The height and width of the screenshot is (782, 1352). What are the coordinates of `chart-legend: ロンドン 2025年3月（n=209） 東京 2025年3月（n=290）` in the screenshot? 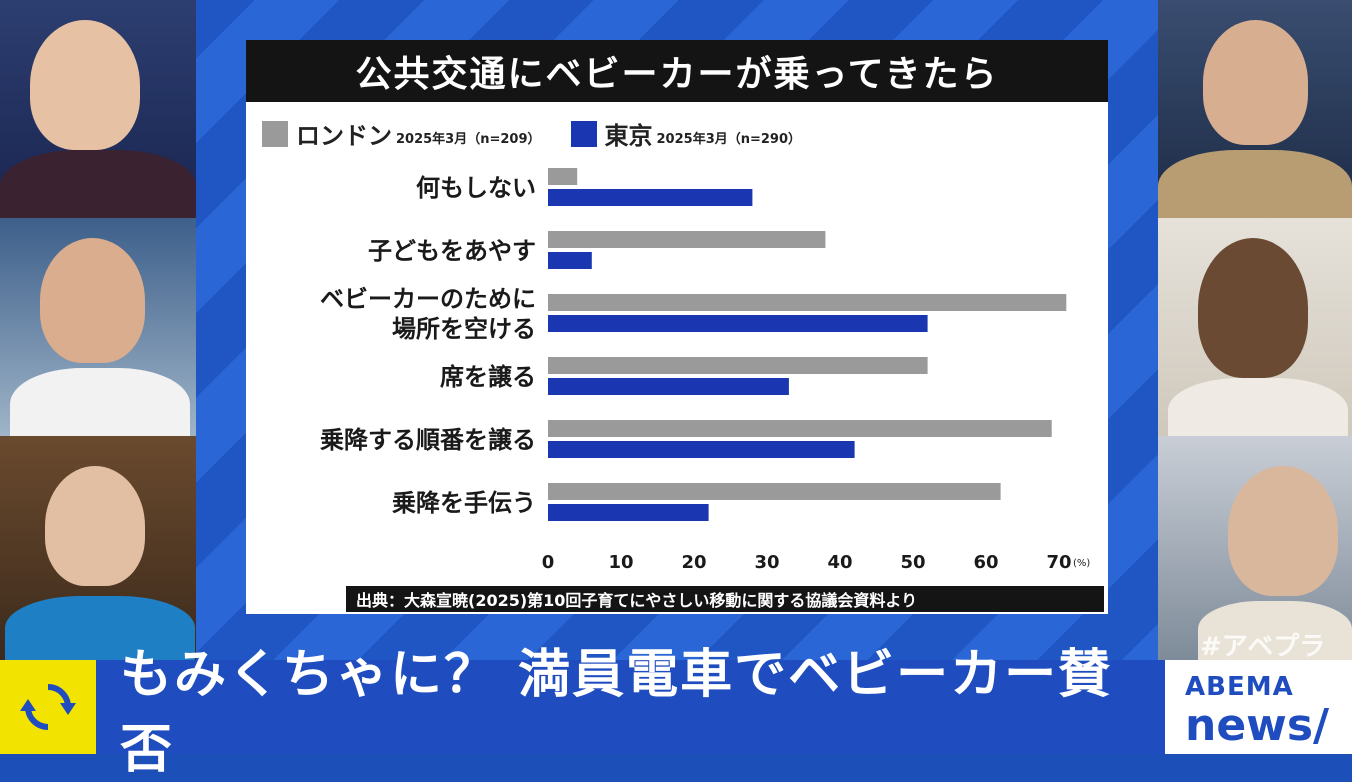 It's located at (546, 133).